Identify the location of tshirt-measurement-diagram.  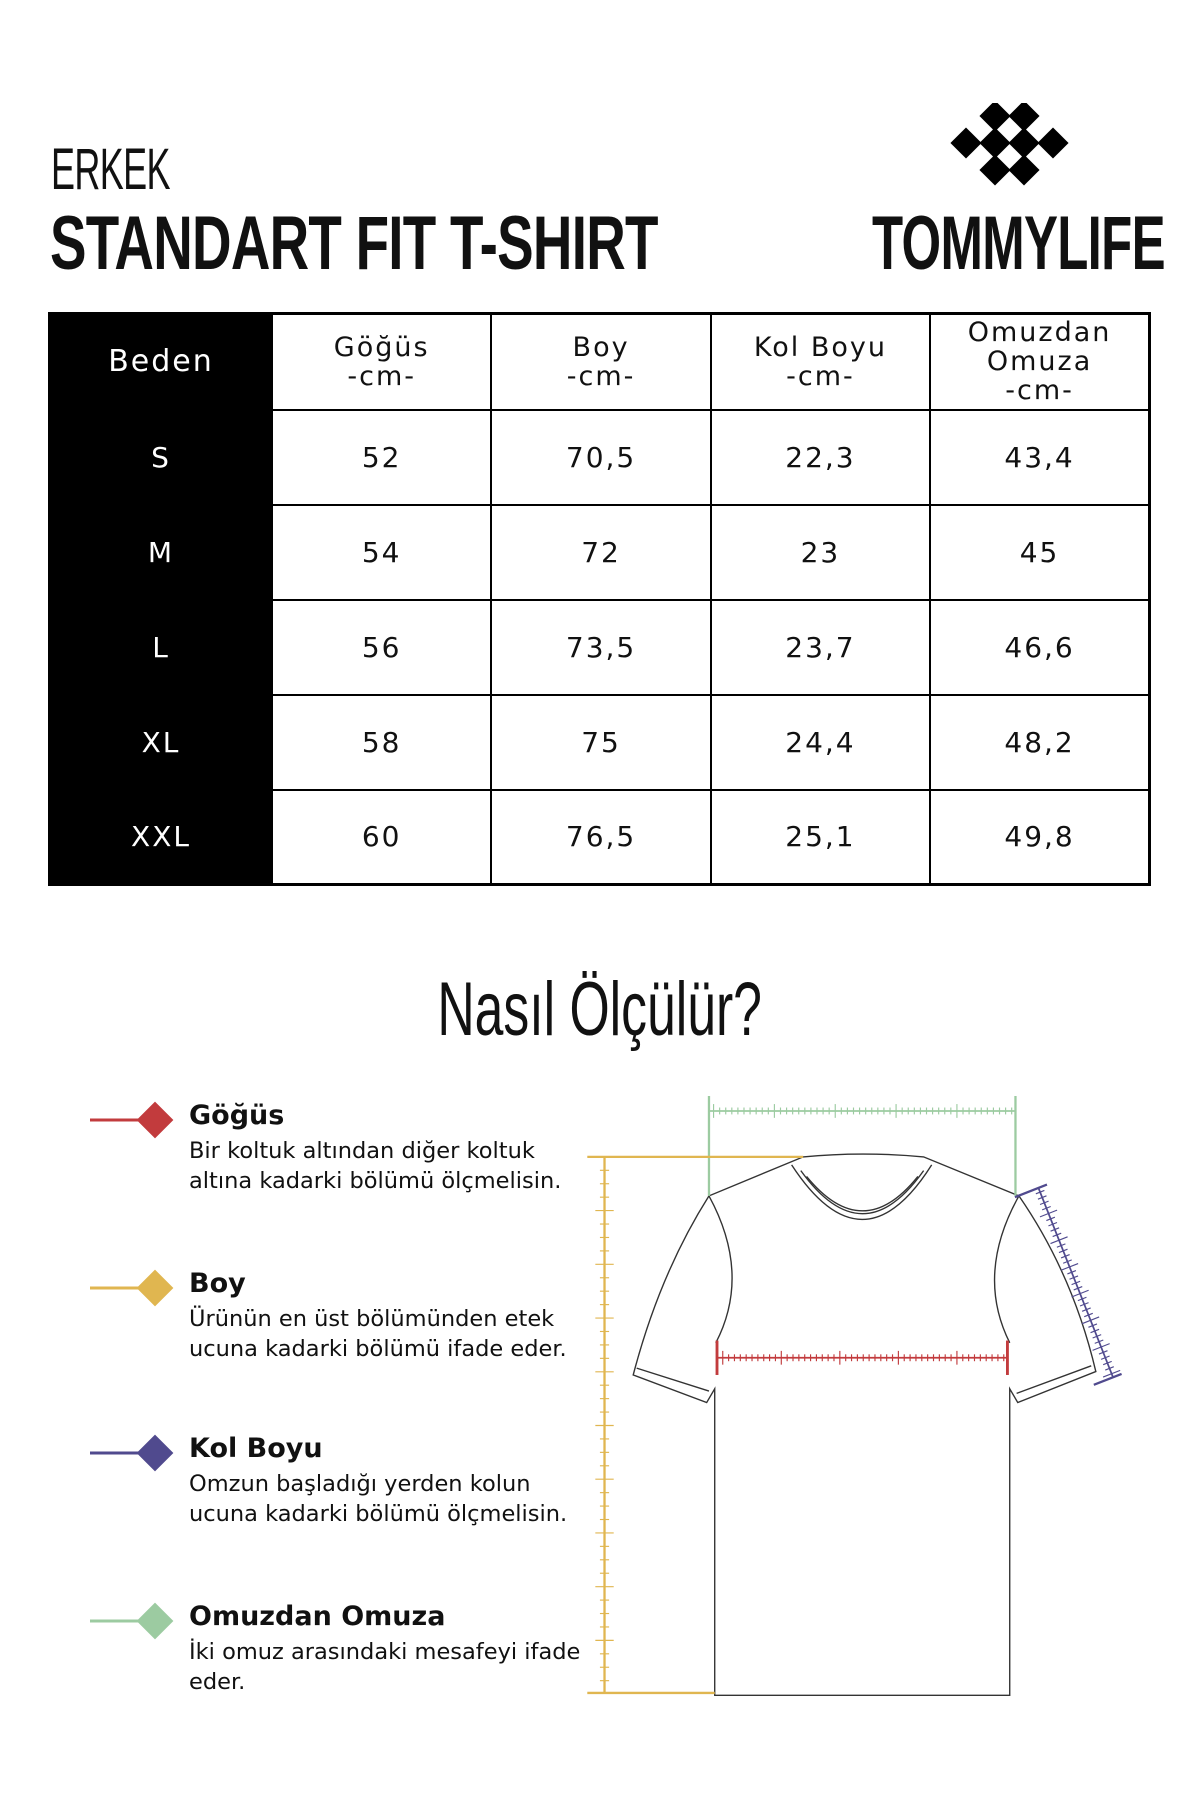
(855, 1396).